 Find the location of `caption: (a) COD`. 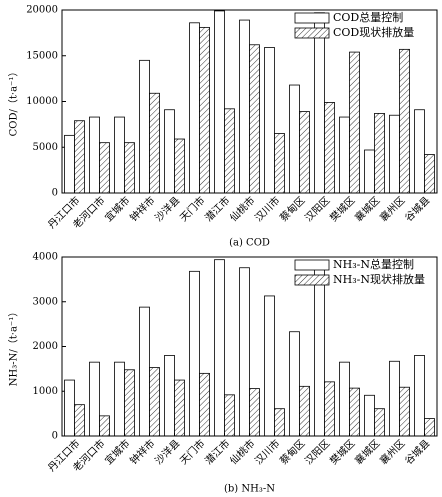

caption: (a) COD is located at coordinates (249, 243).